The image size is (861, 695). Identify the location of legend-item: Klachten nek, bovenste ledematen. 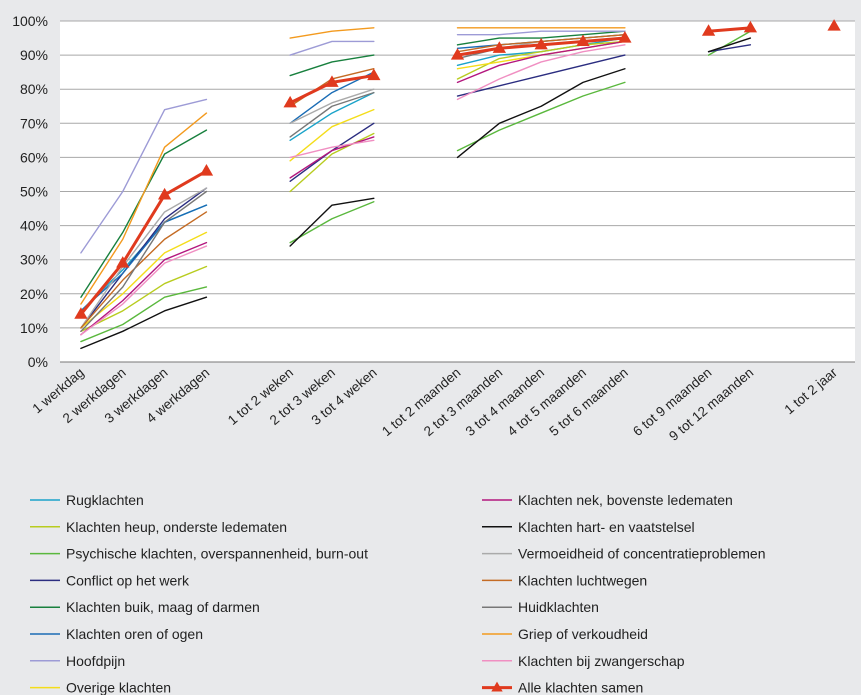
(607, 500).